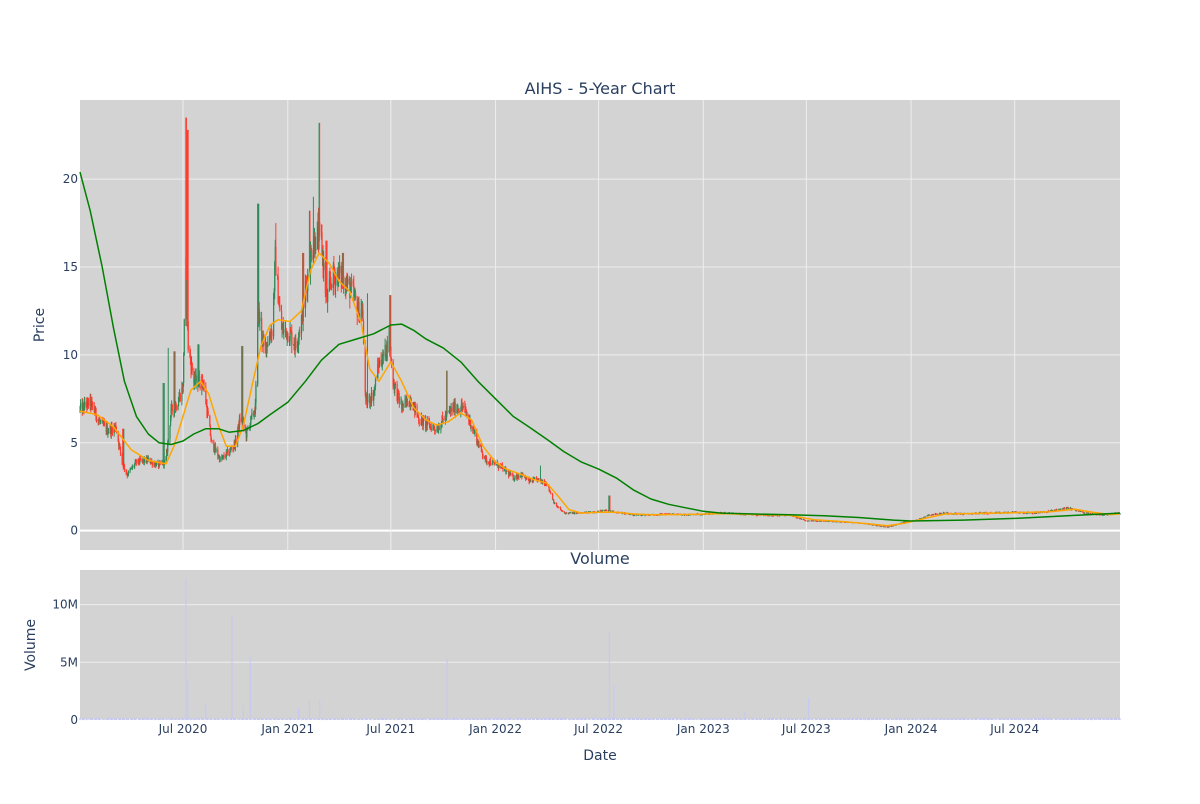  I want to click on chart-title: AIHS - 5-Year Chart, so click(600, 88).